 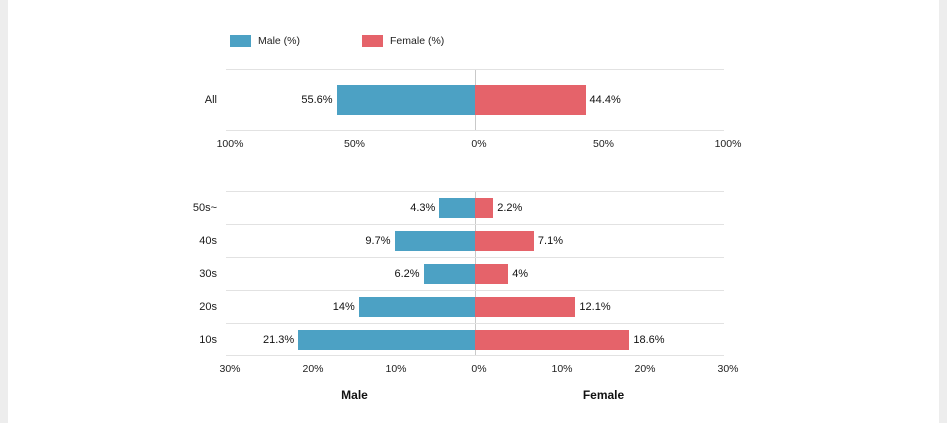 What do you see at coordinates (599, 274) in the screenshot?
I see `female-half: 4%` at bounding box center [599, 274].